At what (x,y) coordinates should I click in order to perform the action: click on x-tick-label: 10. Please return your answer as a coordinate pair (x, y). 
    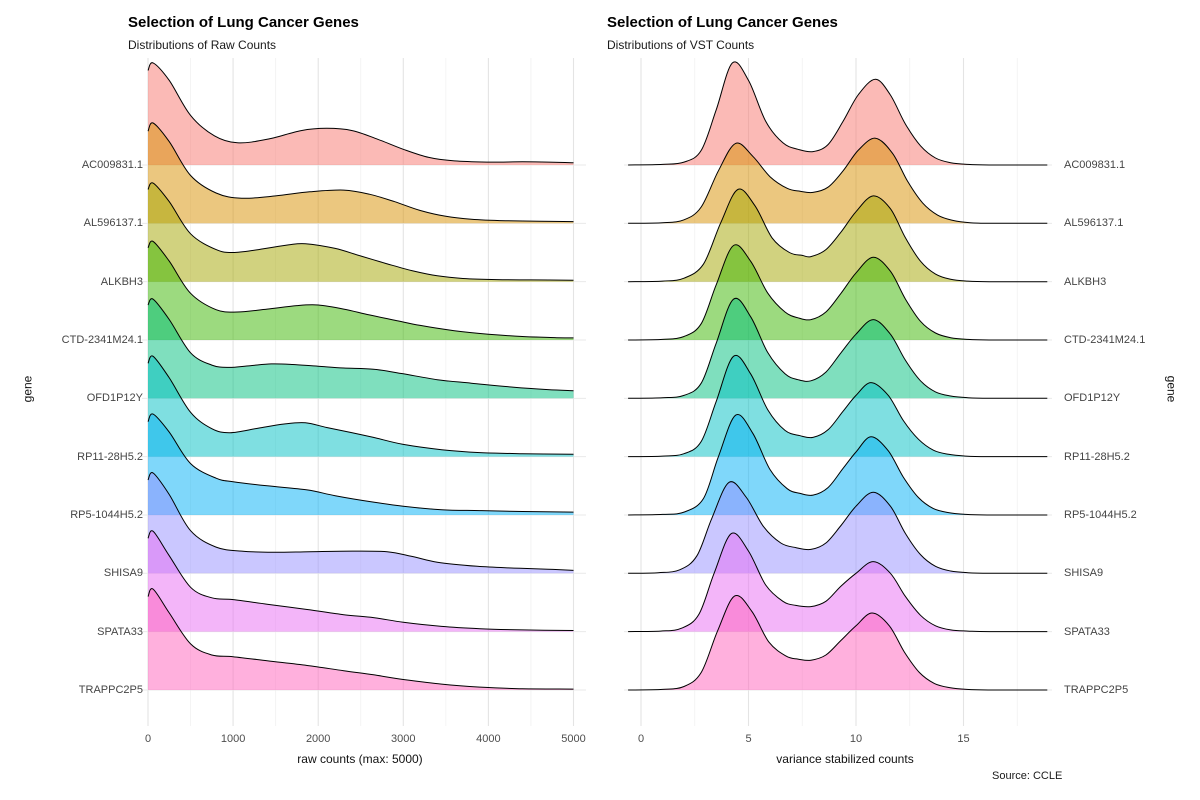
    Looking at the image, I should click on (856, 739).